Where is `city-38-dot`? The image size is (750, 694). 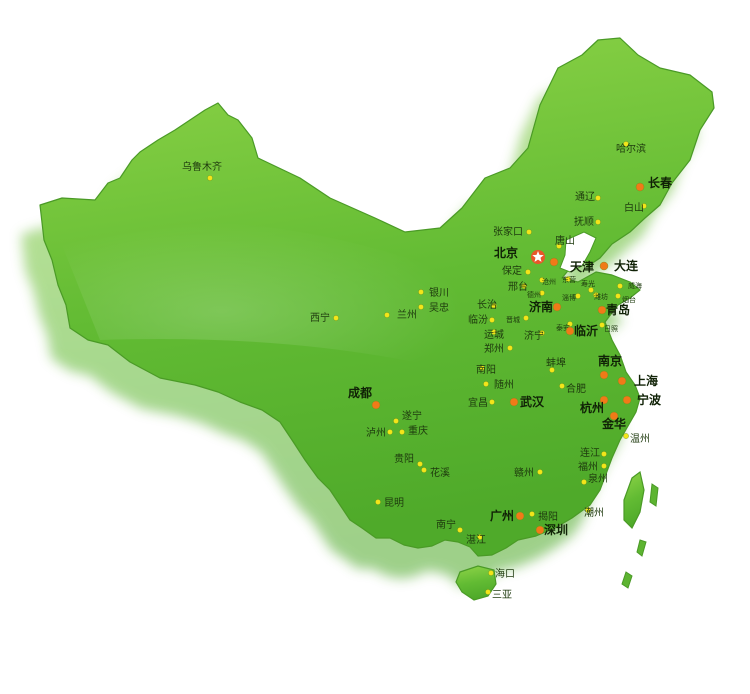
city-38-dot is located at coordinates (604, 375).